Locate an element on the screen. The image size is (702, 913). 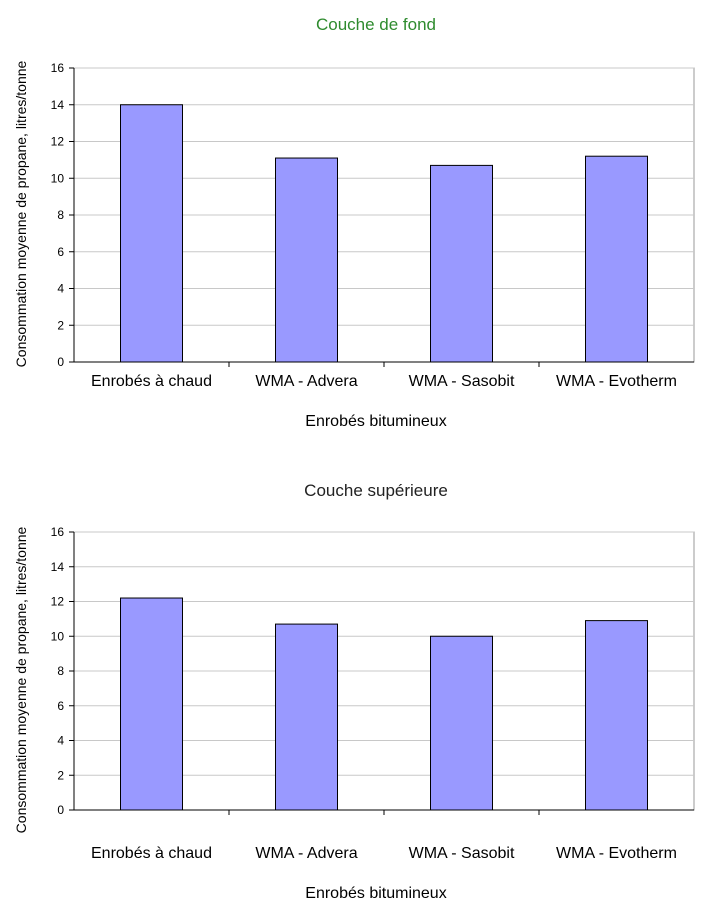
chart-title: Couche supérieure is located at coordinates (376, 490).